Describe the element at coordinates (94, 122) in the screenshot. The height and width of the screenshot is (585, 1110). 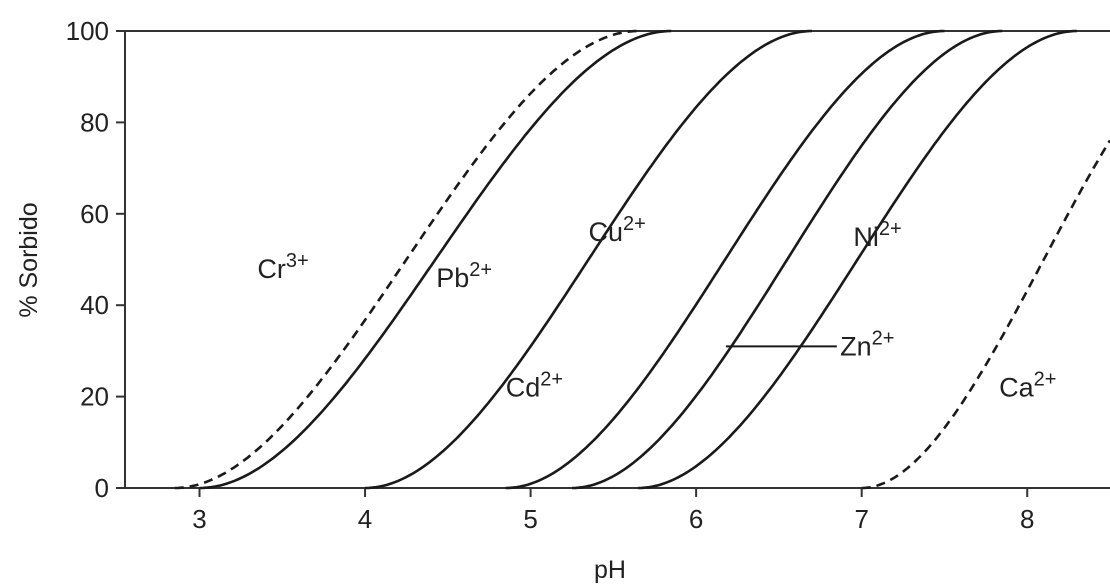
I see `y-tick-label: 80` at that location.